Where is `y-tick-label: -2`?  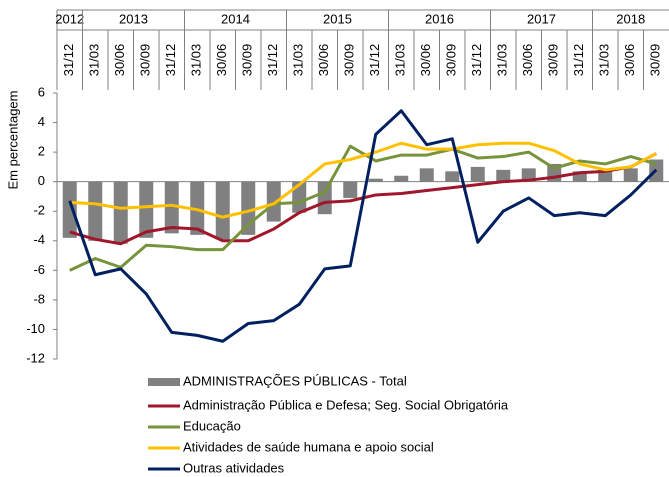 y-tick-label: -2 is located at coordinates (39, 210).